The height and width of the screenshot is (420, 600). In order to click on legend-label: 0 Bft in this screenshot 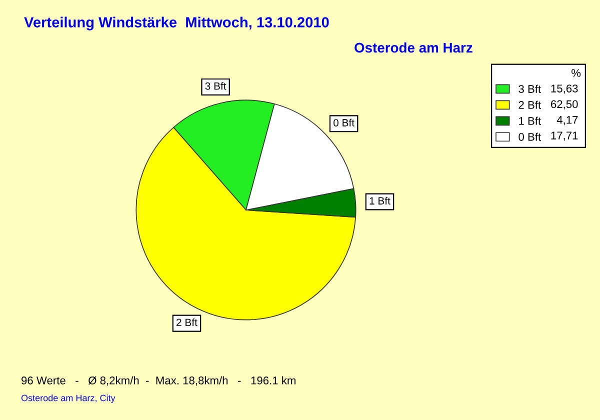, I will do `click(529, 136)`.